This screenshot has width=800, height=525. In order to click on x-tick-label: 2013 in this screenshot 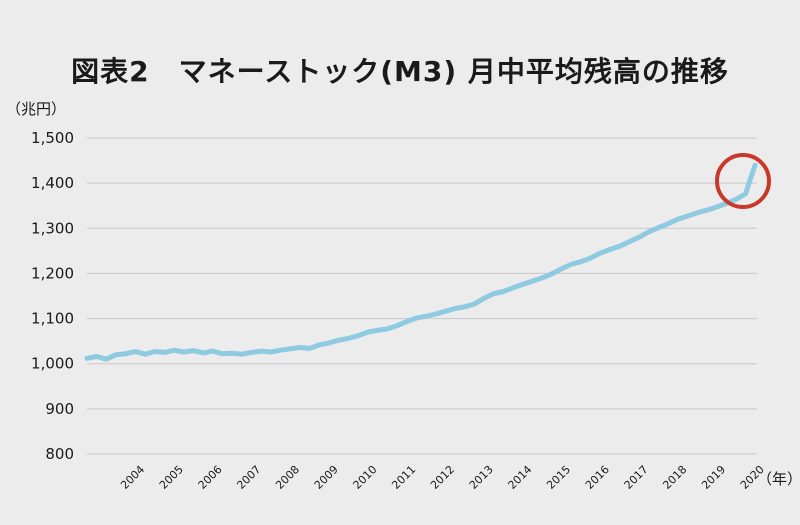, I will do `click(481, 477)`.